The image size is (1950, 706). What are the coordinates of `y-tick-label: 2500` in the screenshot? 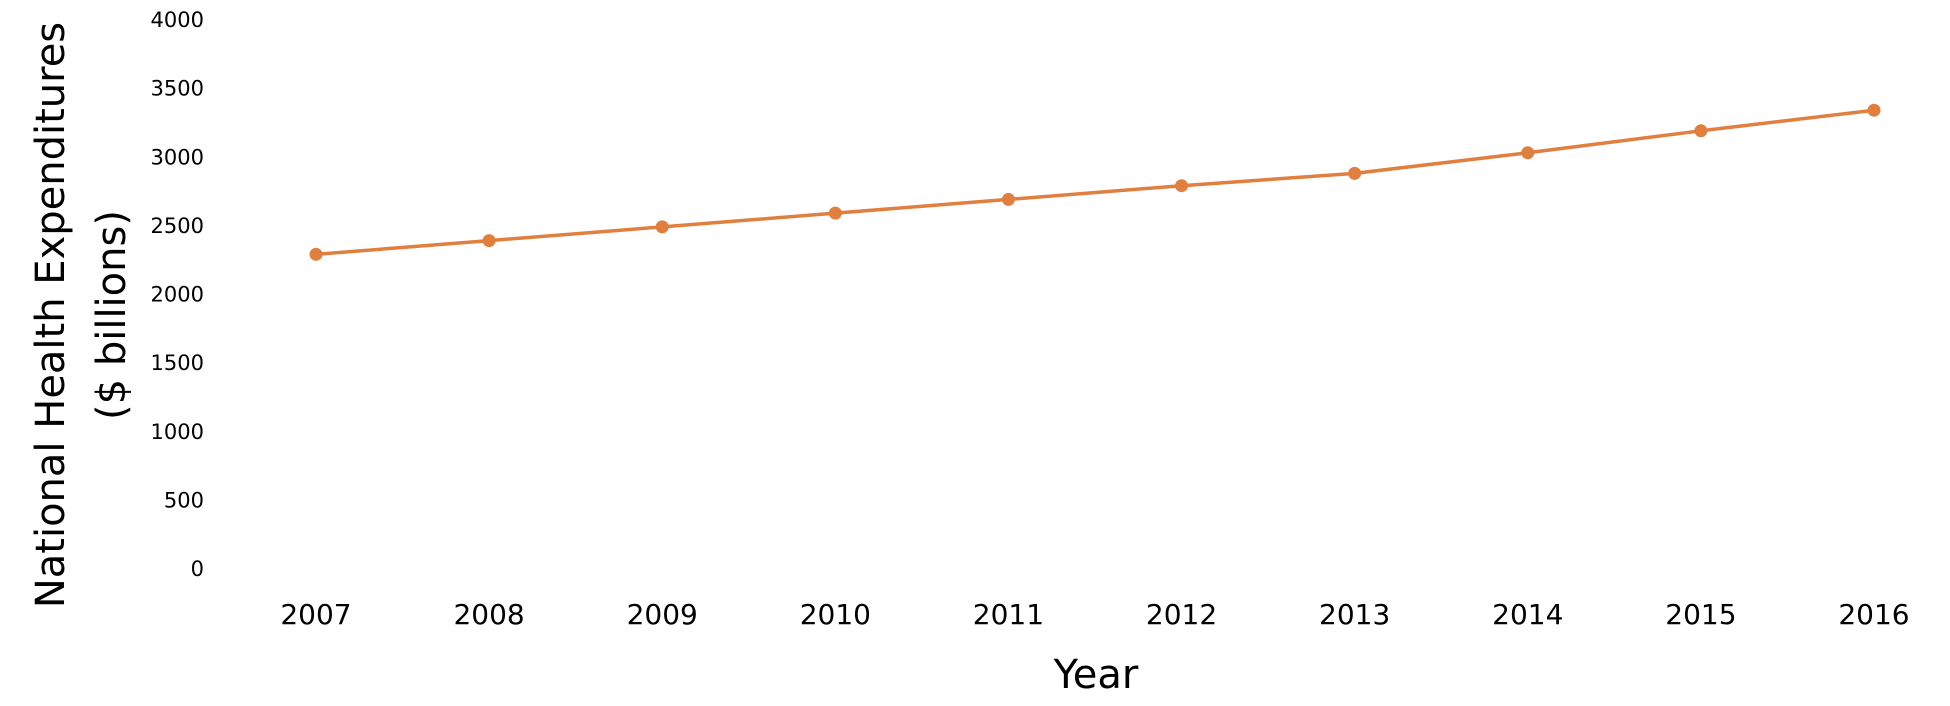 It's located at (177, 226).